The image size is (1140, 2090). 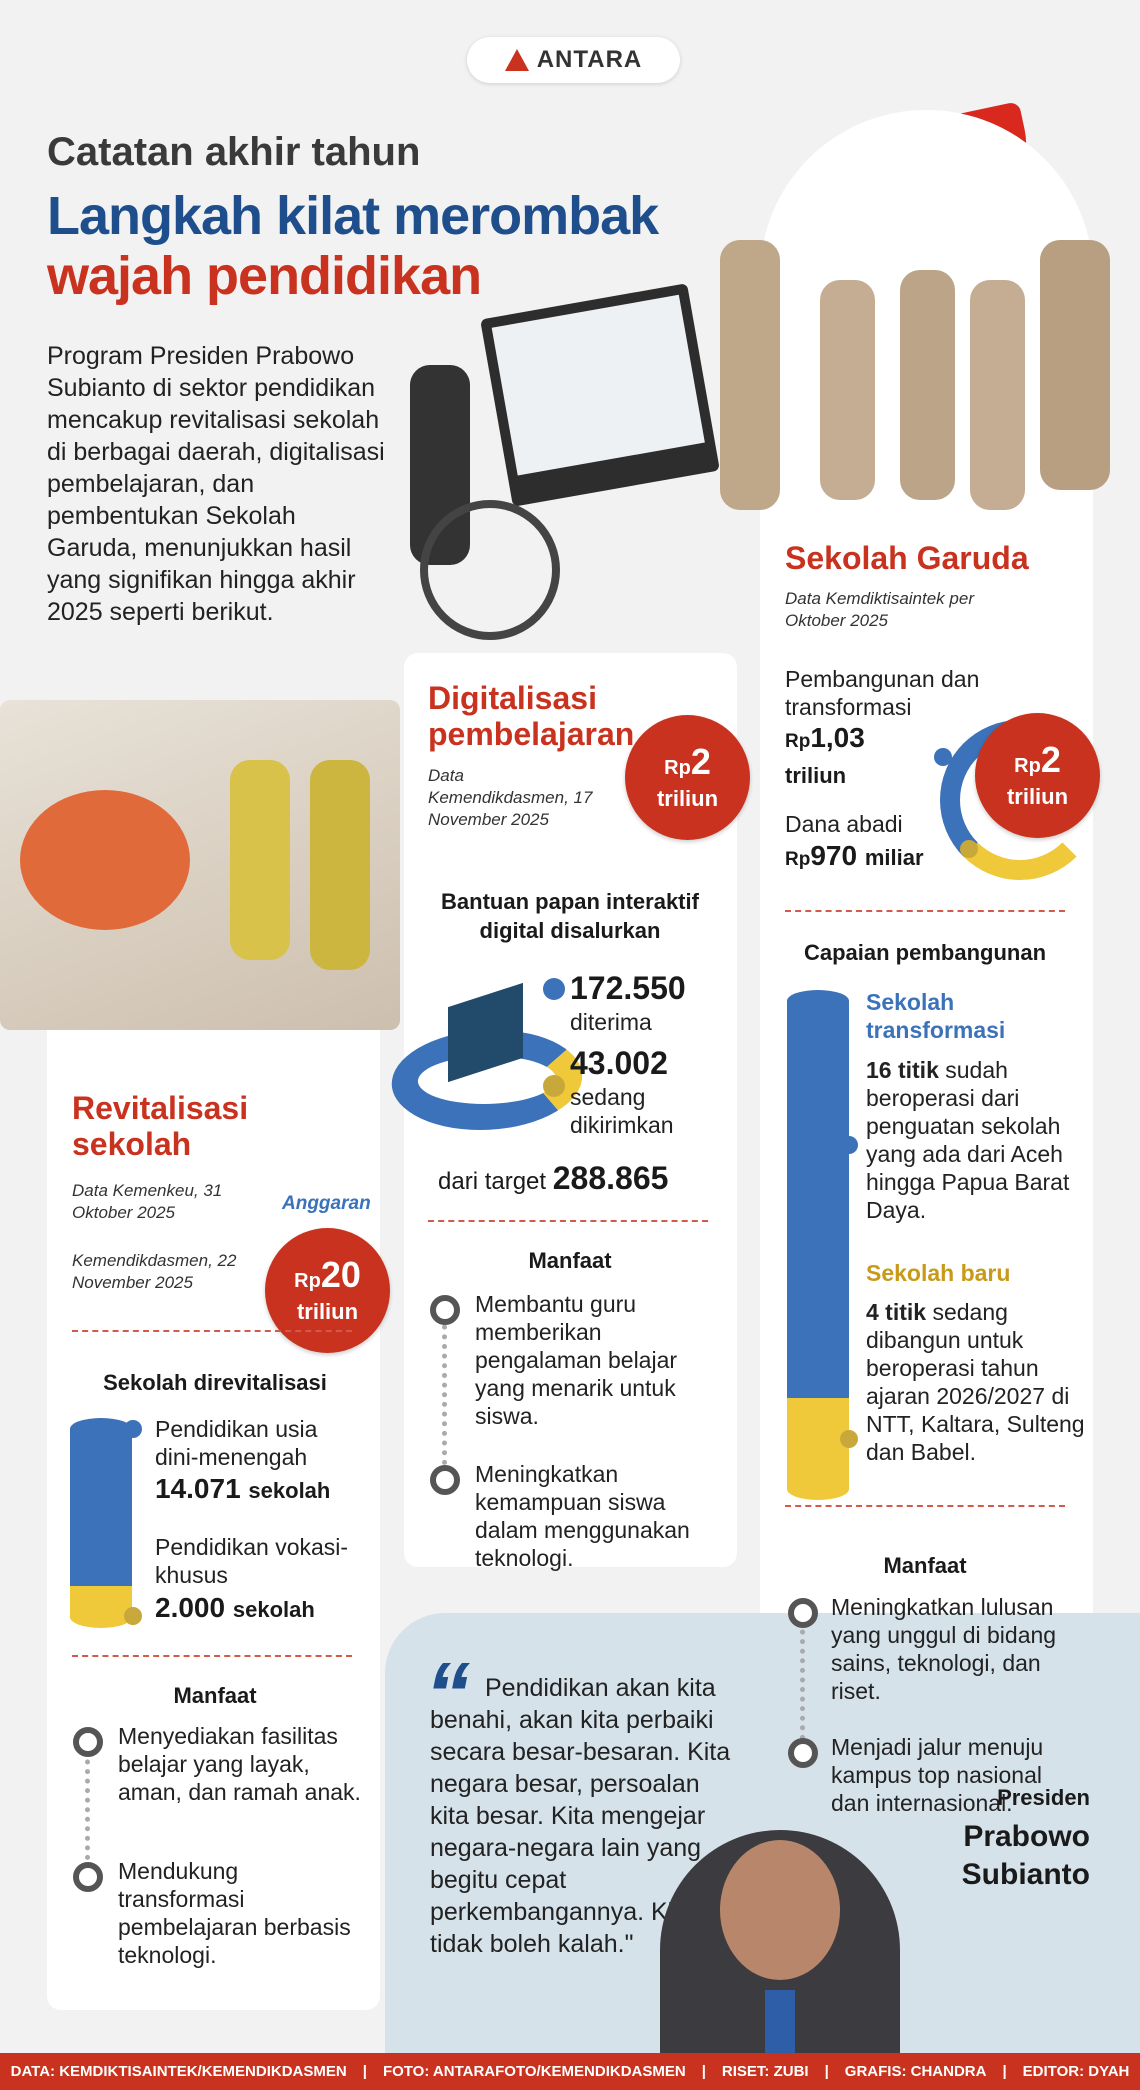 I want to click on smartboard-icon, so click(x=600, y=395).